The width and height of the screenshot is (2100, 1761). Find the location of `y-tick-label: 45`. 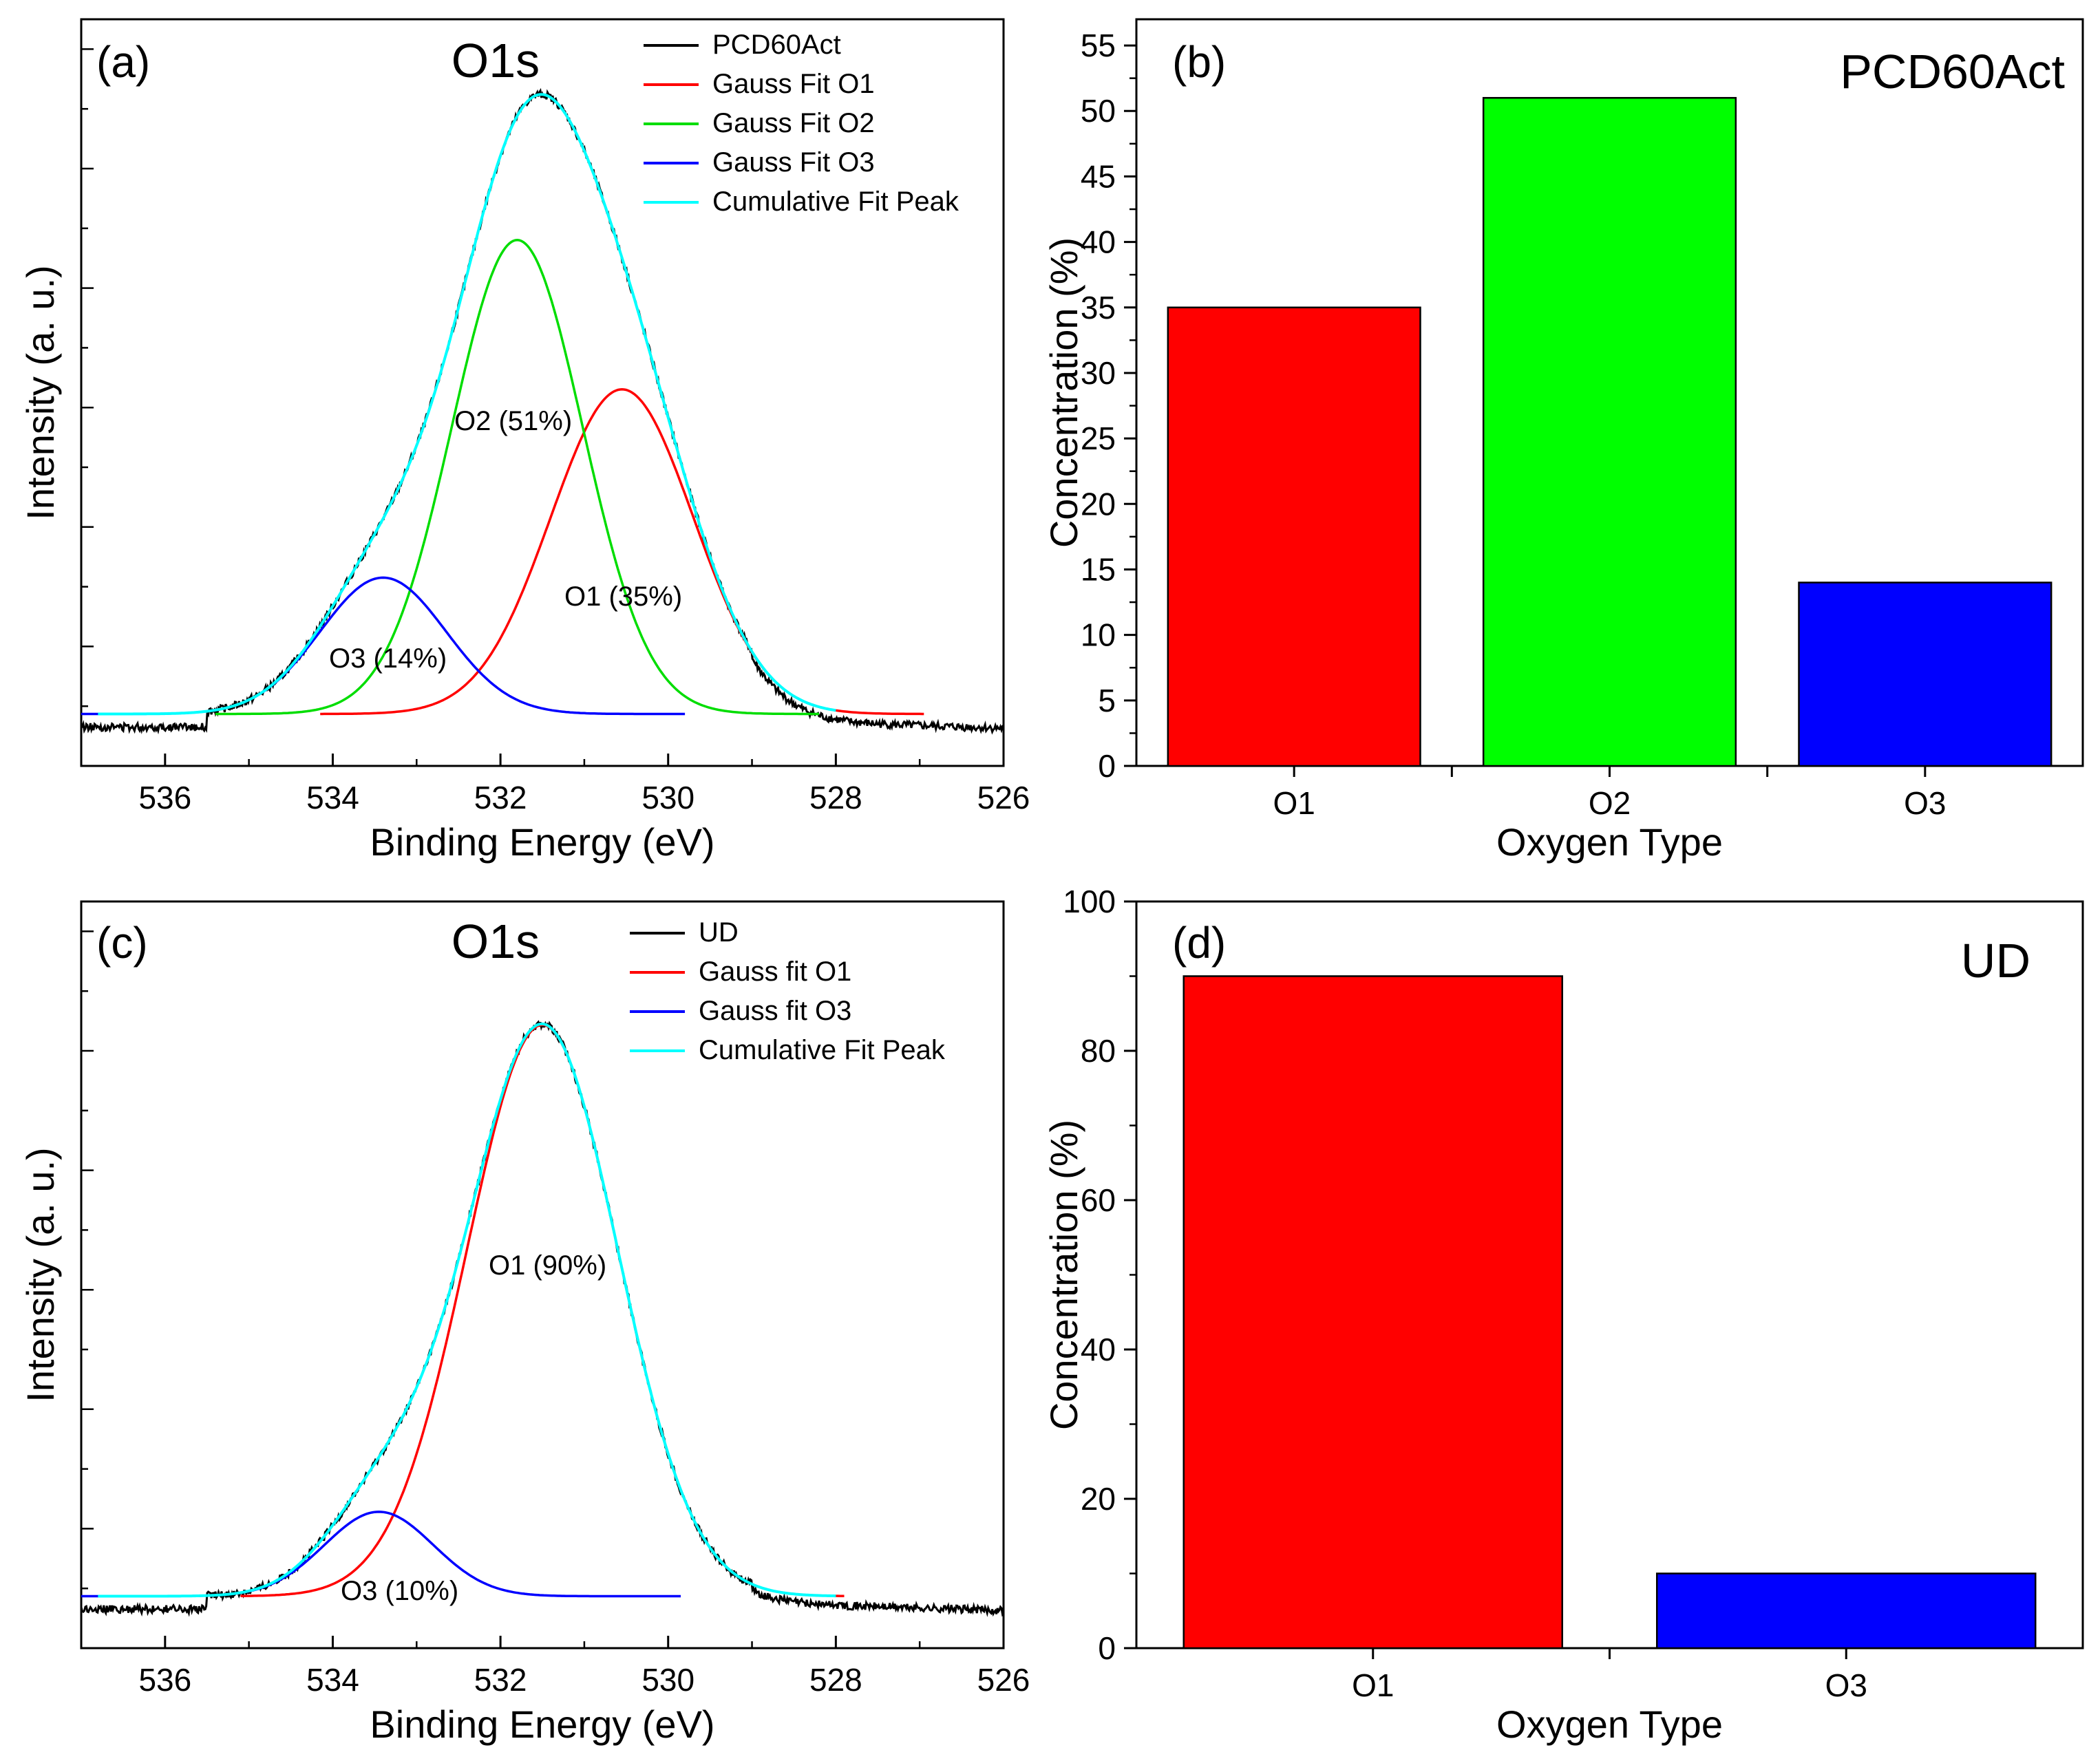

y-tick-label: 45 is located at coordinates (1098, 176).